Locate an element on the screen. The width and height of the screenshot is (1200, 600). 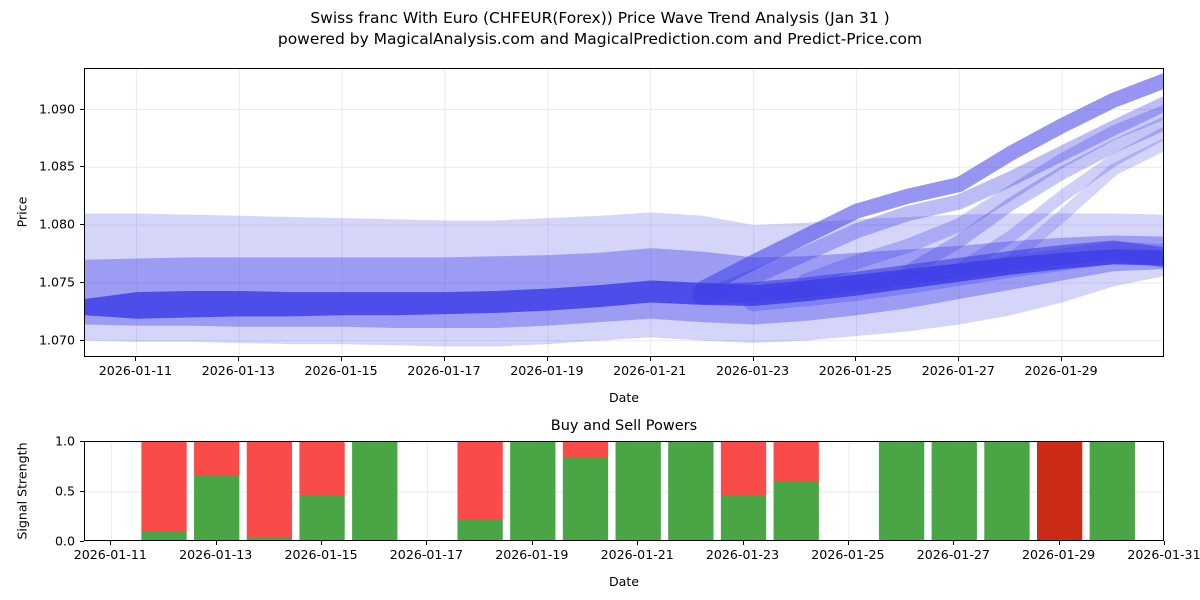
powers-x-tick-label: 2026-01-19 is located at coordinates (532, 554).